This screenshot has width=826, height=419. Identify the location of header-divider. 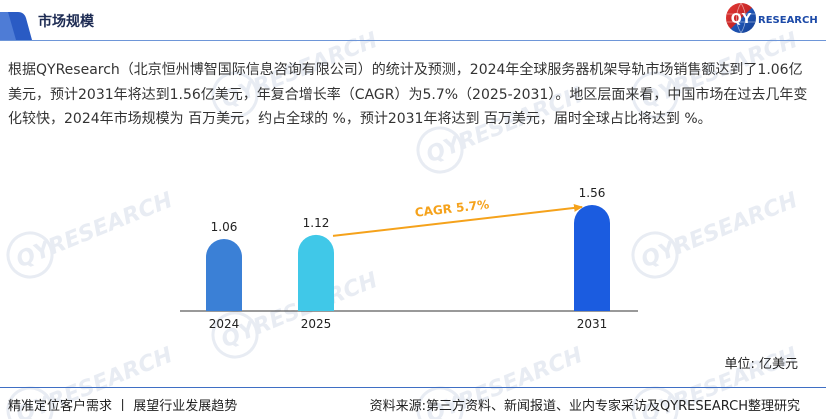
(413, 40).